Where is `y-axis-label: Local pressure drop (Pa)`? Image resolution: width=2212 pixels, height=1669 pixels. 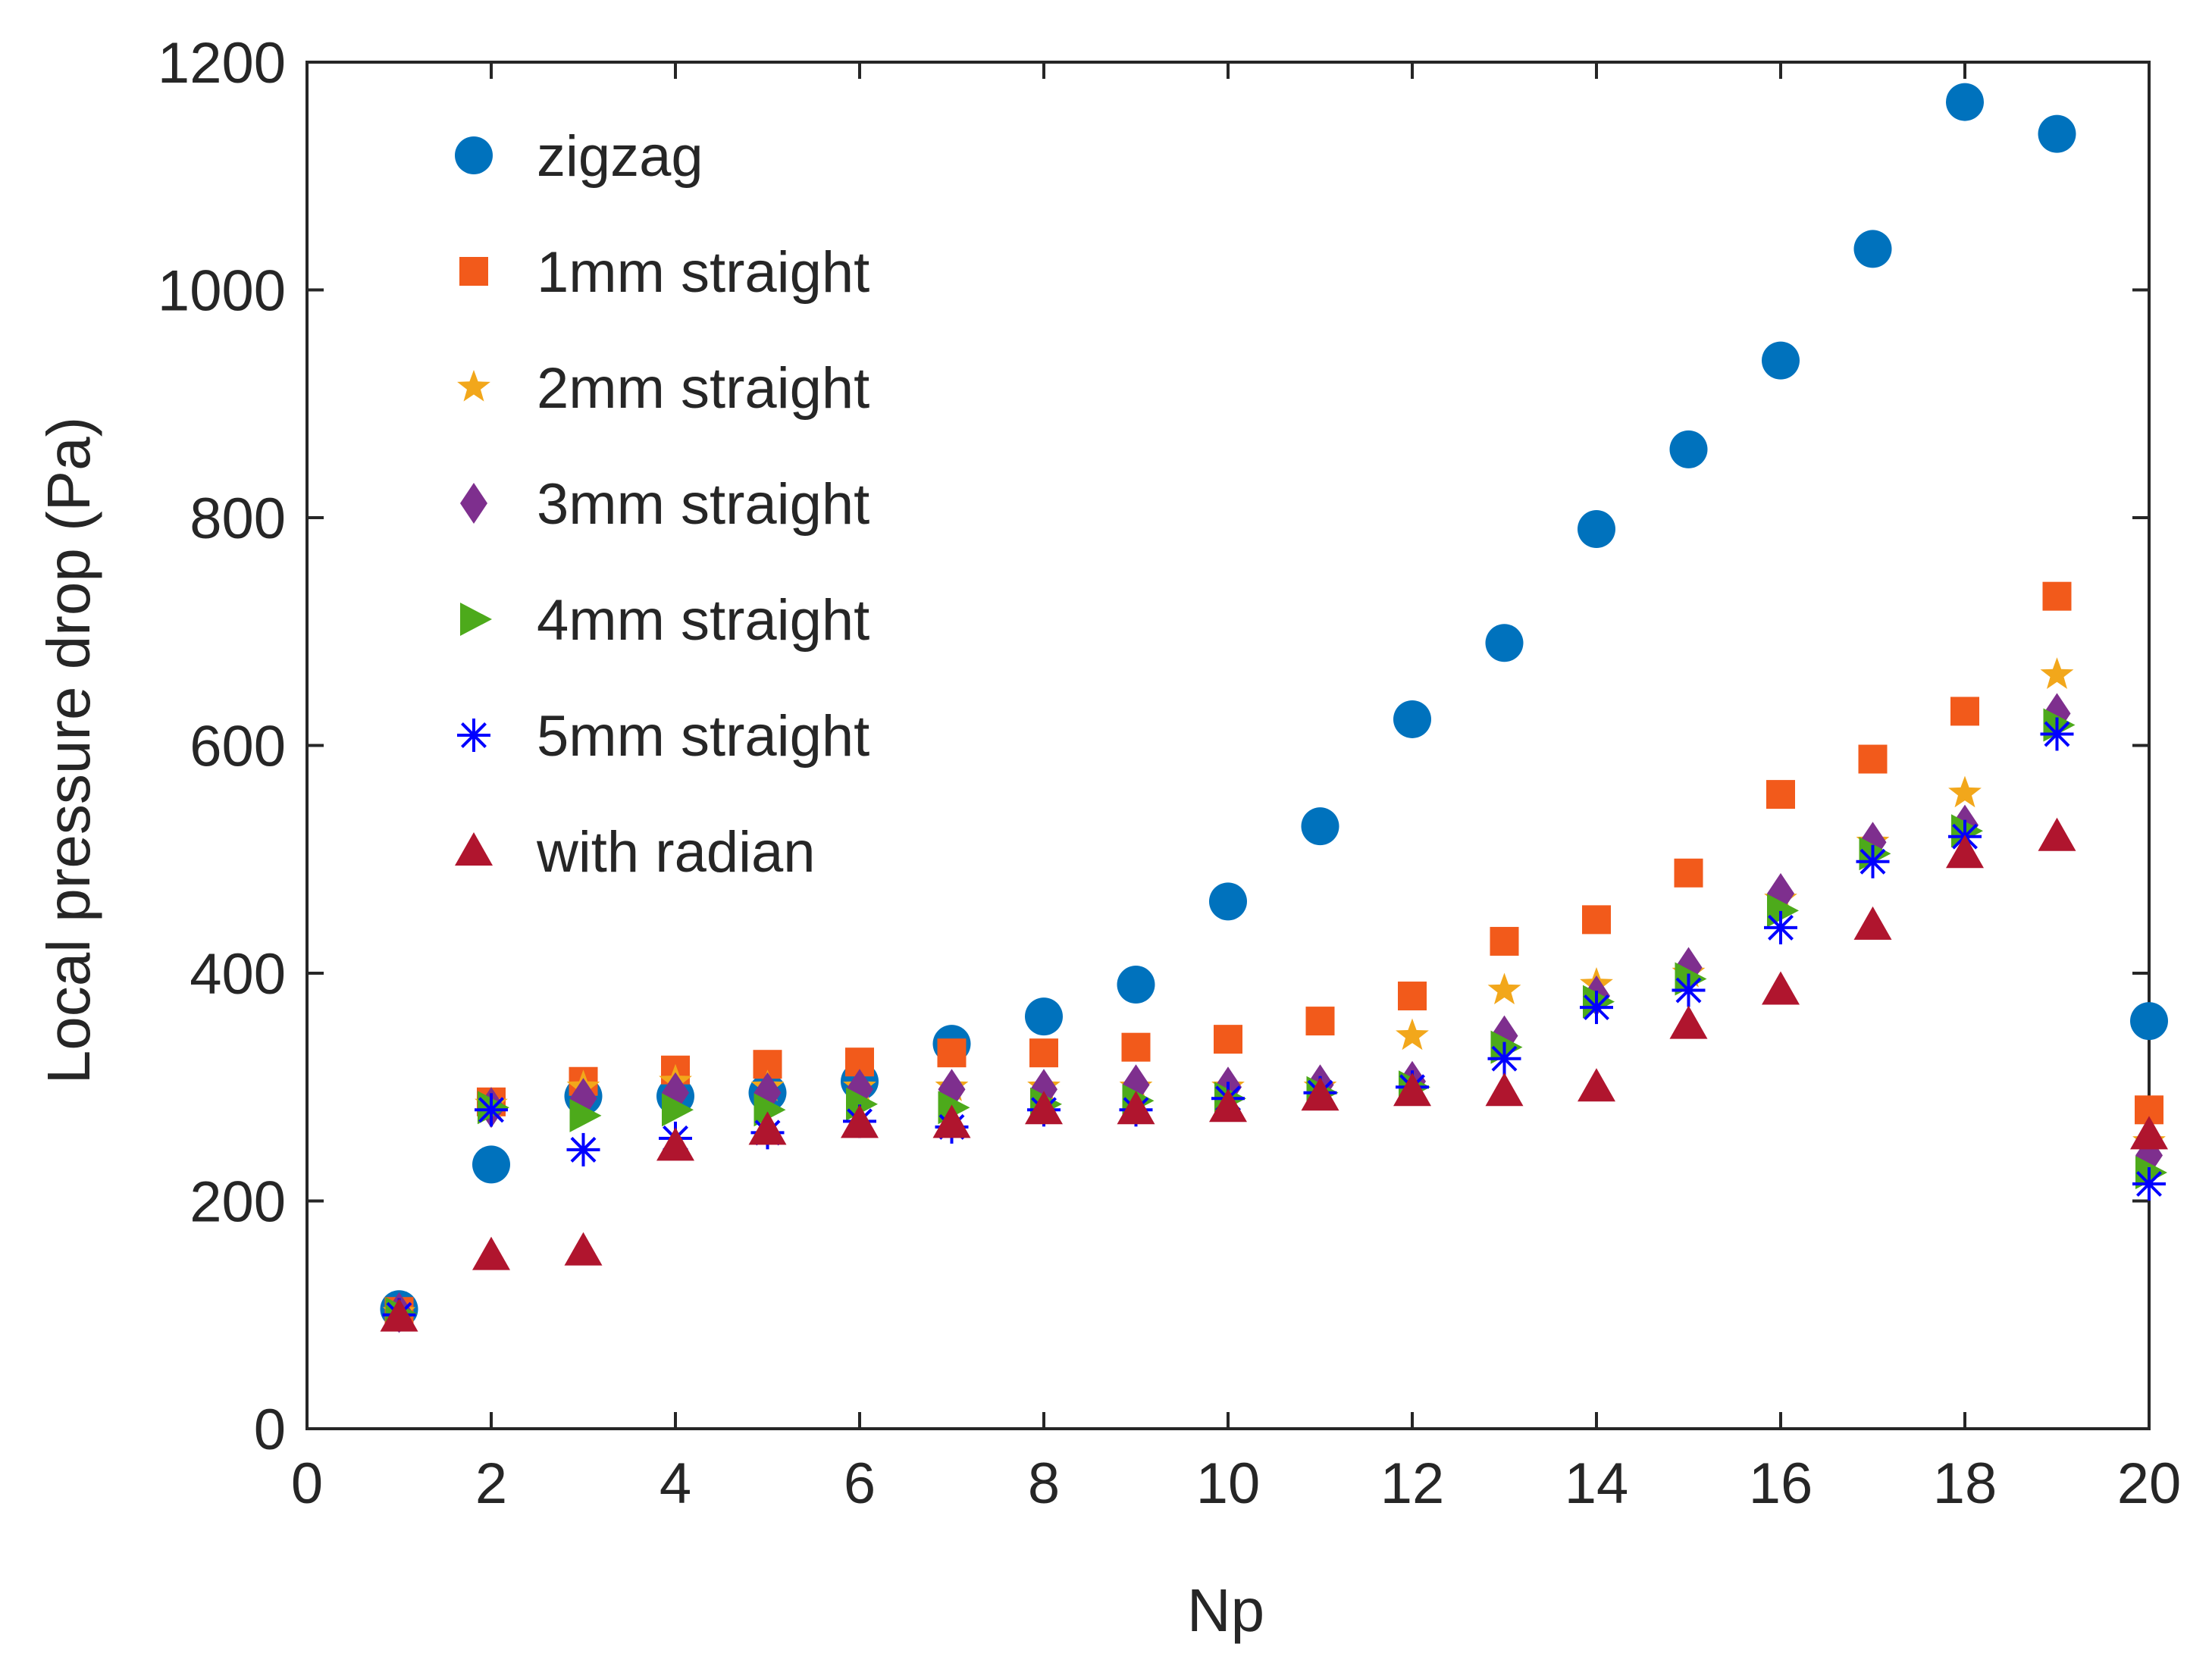 y-axis-label: Local pressure drop (Pa) is located at coordinates (68, 750).